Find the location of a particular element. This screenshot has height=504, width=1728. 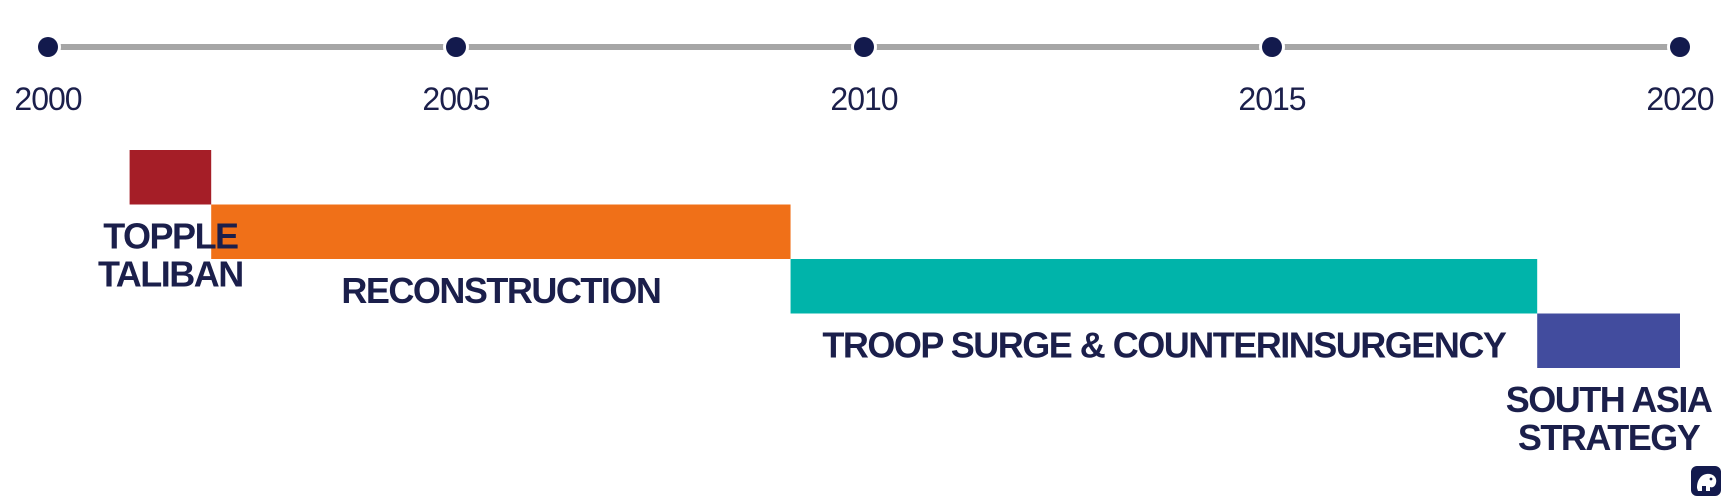

tick-label: 2000 is located at coordinates (47, 99).